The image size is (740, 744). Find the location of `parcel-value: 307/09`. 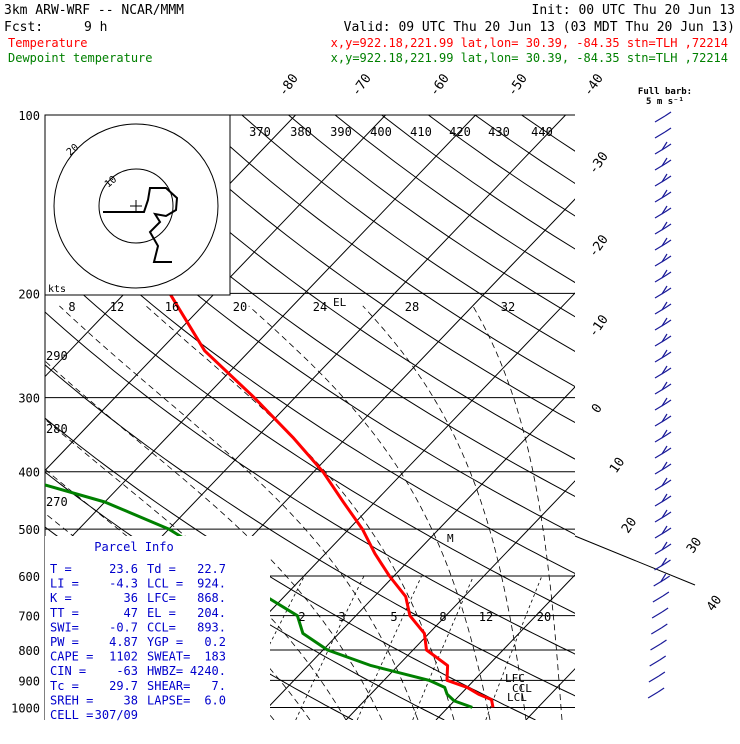

parcel-value: 307/09 is located at coordinates (116, 715).